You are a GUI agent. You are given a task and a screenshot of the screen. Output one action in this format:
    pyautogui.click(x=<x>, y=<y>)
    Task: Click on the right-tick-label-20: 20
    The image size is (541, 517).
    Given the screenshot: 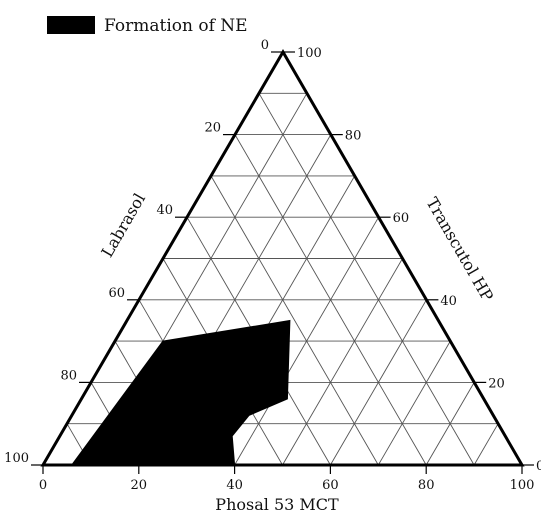 What is the action you would take?
    pyautogui.click(x=496, y=383)
    